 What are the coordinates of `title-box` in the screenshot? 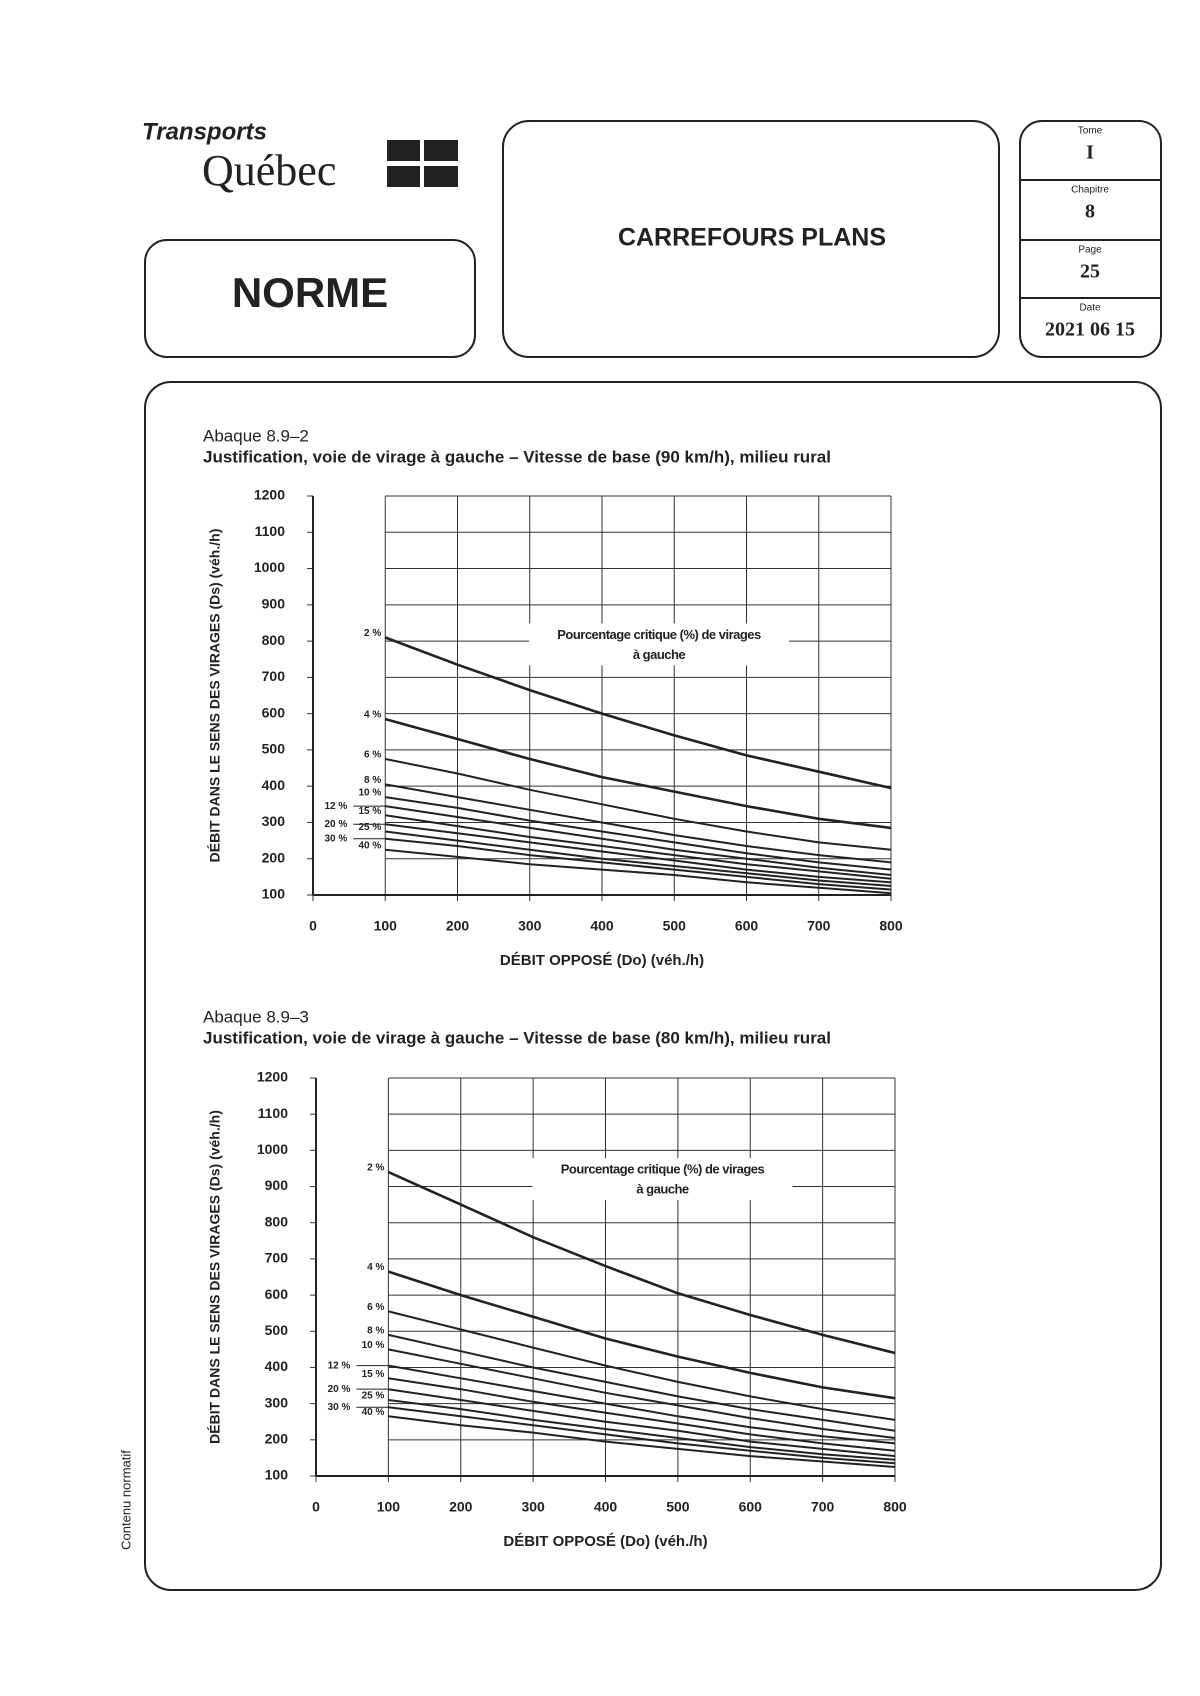 It's located at (751, 239).